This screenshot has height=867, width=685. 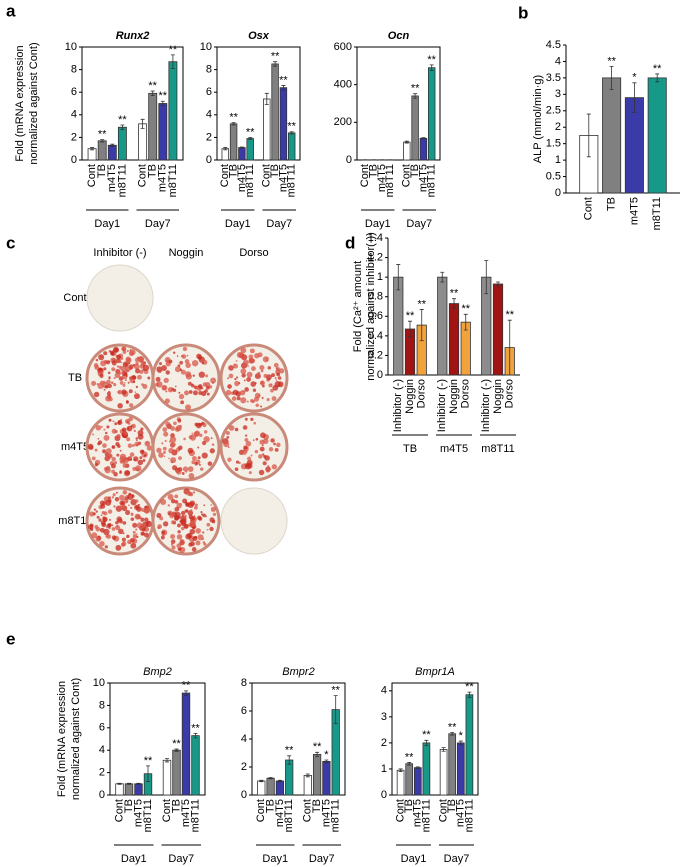 I want to click on significance-mark: *, so click(x=634, y=78).